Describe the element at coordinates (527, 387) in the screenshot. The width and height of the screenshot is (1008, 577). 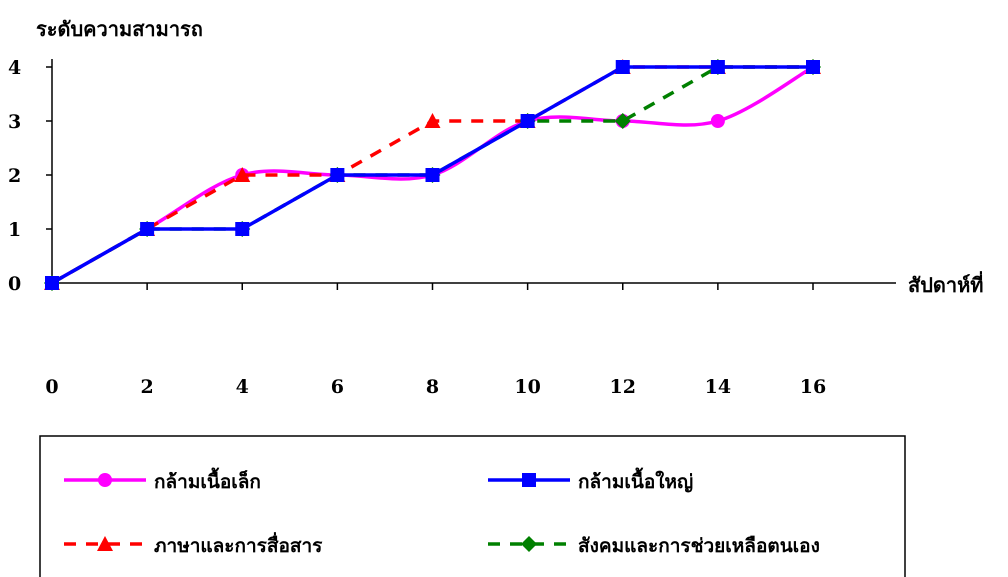
I see `x-tick-label: 10` at that location.